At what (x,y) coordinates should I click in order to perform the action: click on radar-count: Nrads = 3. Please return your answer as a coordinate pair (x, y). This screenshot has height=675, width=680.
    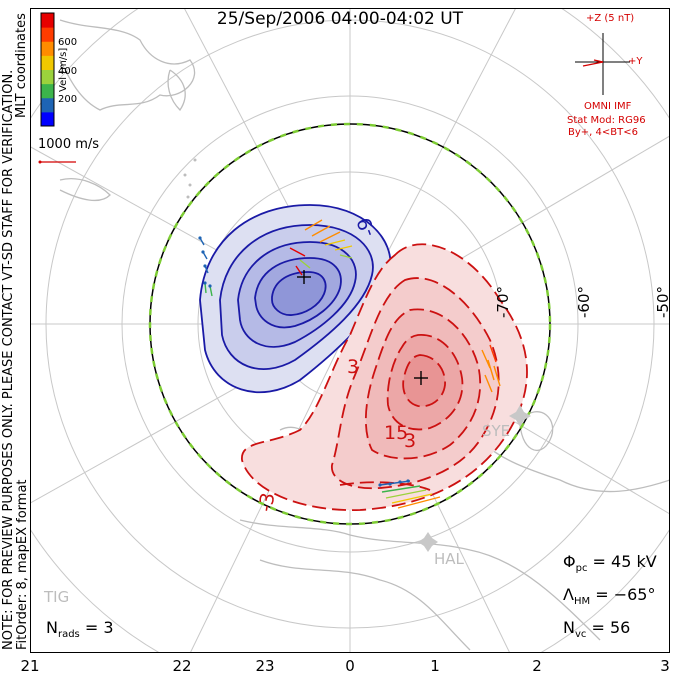
    Looking at the image, I should click on (80, 629).